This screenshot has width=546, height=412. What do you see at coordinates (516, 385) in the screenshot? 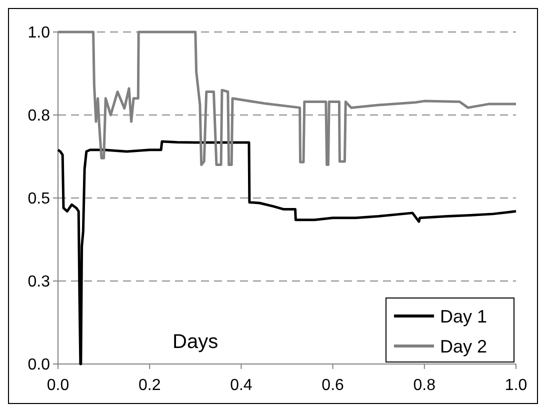
I see `x-tick-label: 1.0` at bounding box center [516, 385].